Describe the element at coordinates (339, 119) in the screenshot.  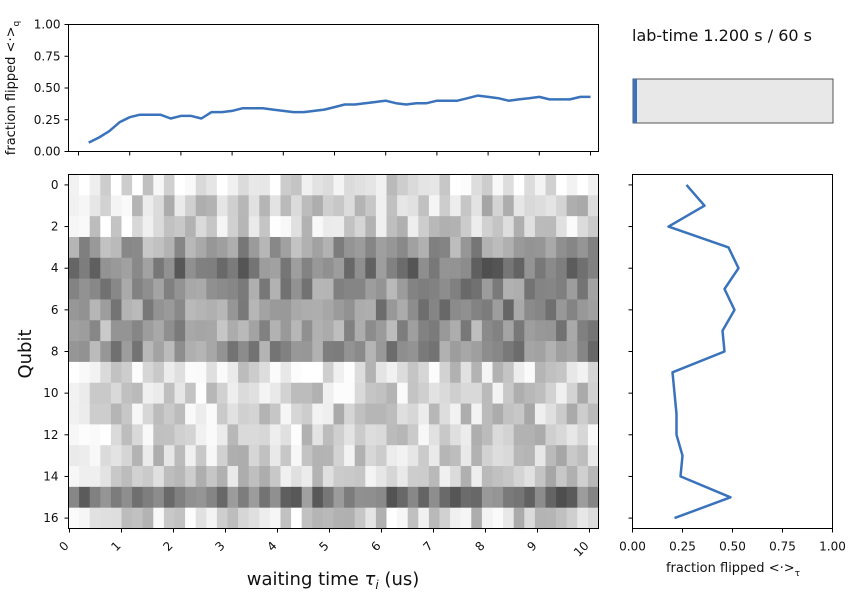
I see `top-series-line` at that location.